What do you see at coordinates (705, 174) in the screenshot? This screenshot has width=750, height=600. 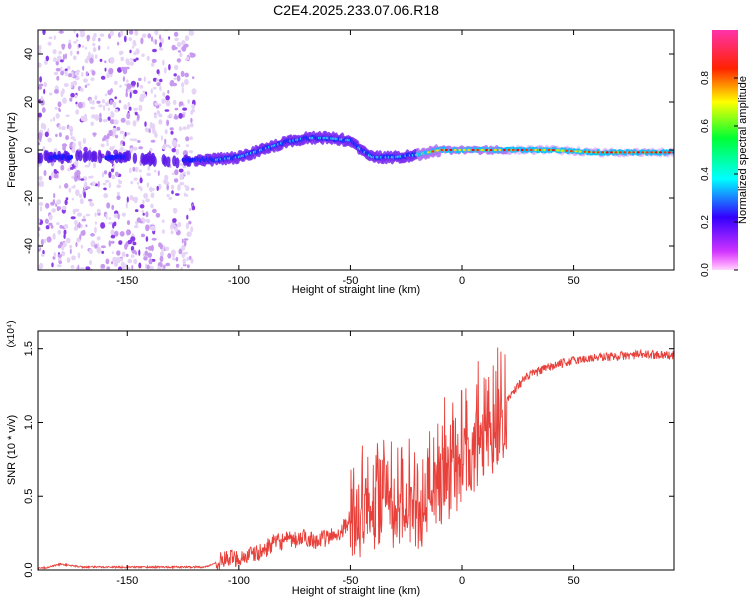 I see `colorbar-tick-label: 0.4` at bounding box center [705, 174].